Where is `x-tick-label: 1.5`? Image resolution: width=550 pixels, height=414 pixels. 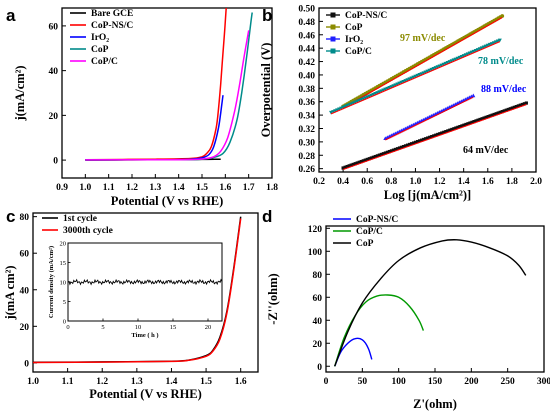 x-tick-label: 1.5 is located at coordinates (202, 188).